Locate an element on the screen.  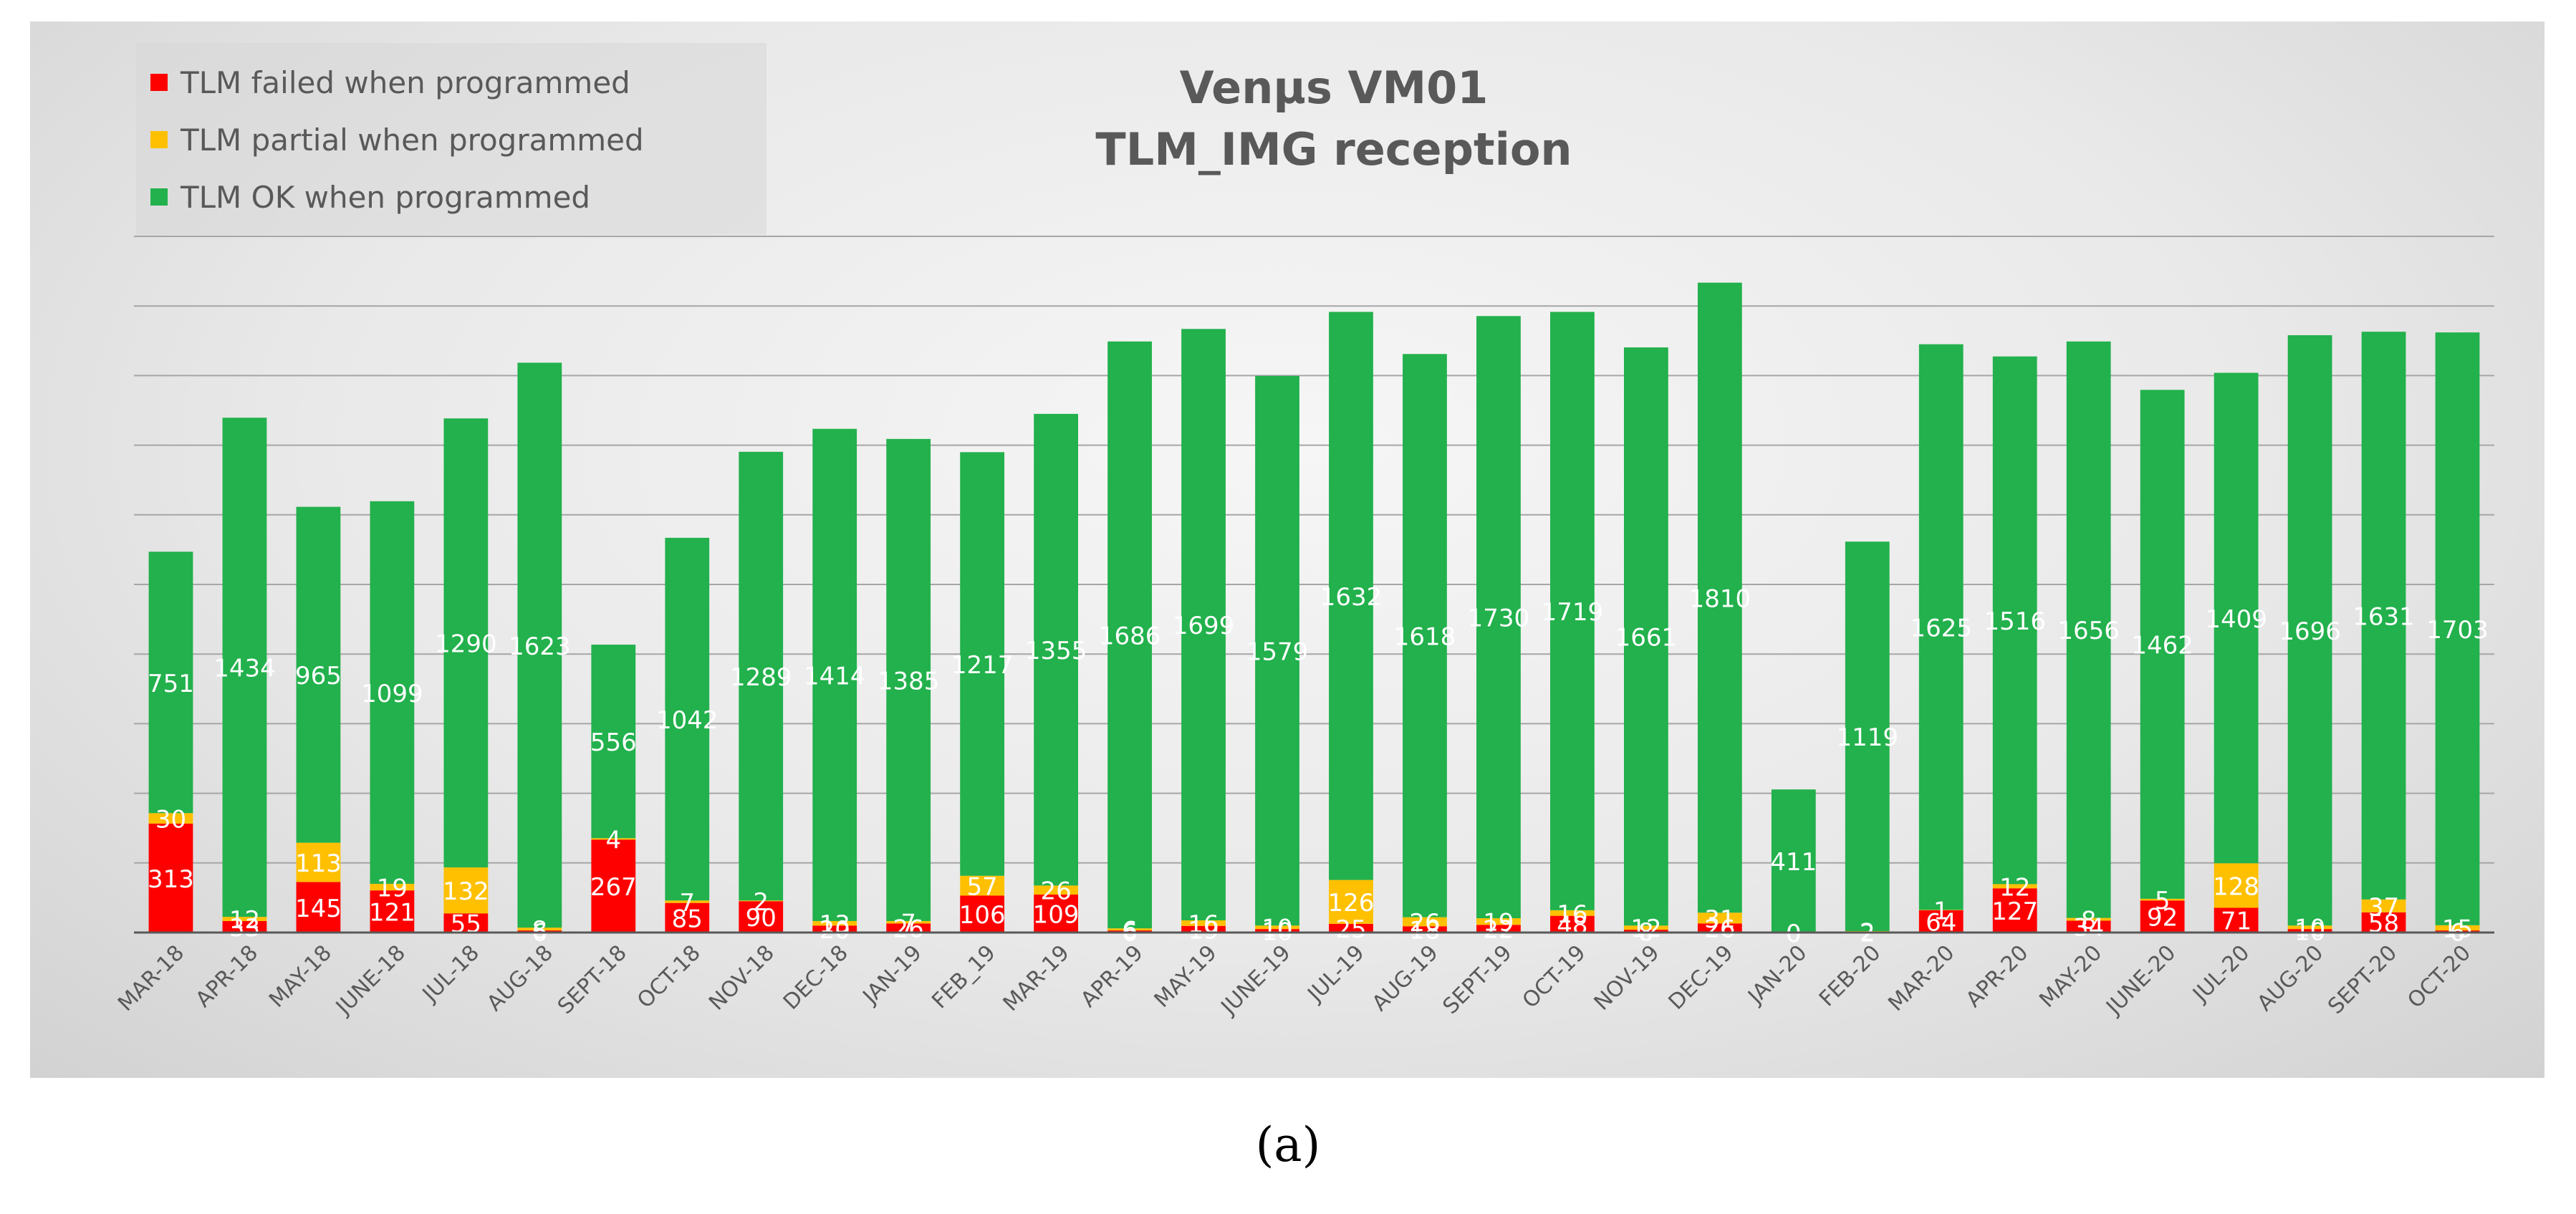
data-label-partial-MAY-20: 8 is located at coordinates (2089, 921).